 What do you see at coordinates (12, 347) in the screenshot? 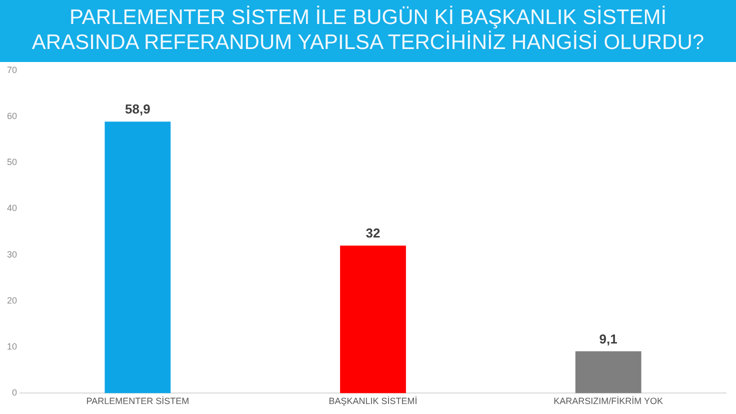
I see `y-tick-label: 10` at bounding box center [12, 347].